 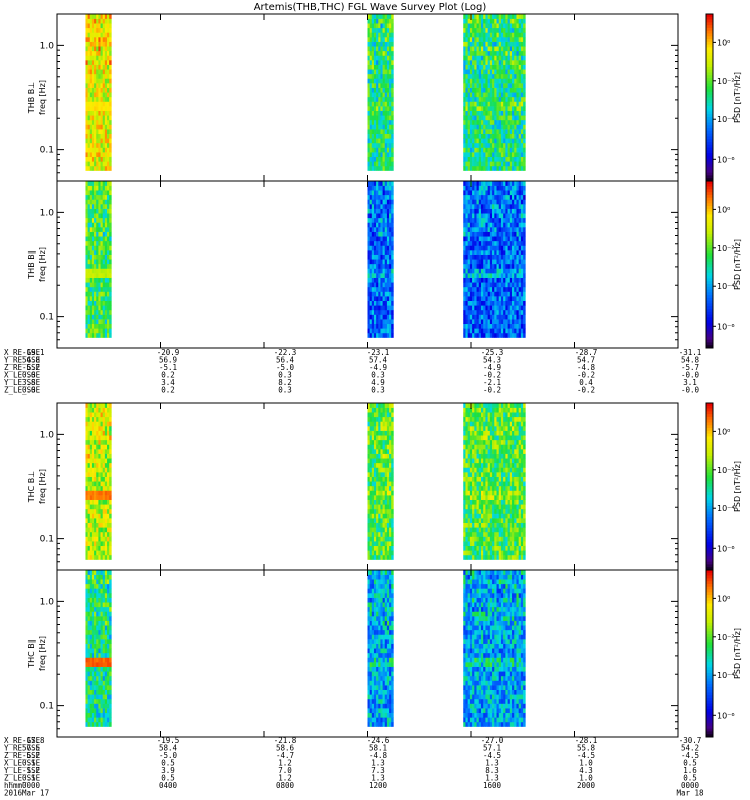 What do you see at coordinates (42, 97) in the screenshot?
I see `y-axis-unit-label: freq [Hz]` at bounding box center [42, 97].